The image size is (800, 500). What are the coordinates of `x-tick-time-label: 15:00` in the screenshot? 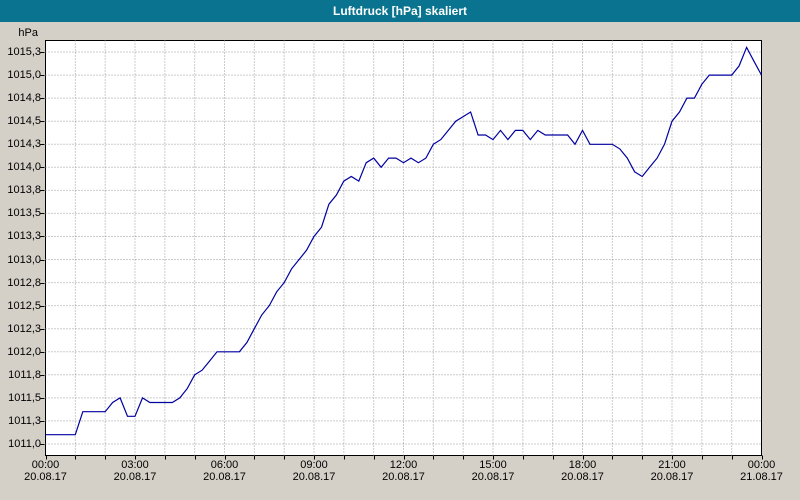 It's located at (493, 465).